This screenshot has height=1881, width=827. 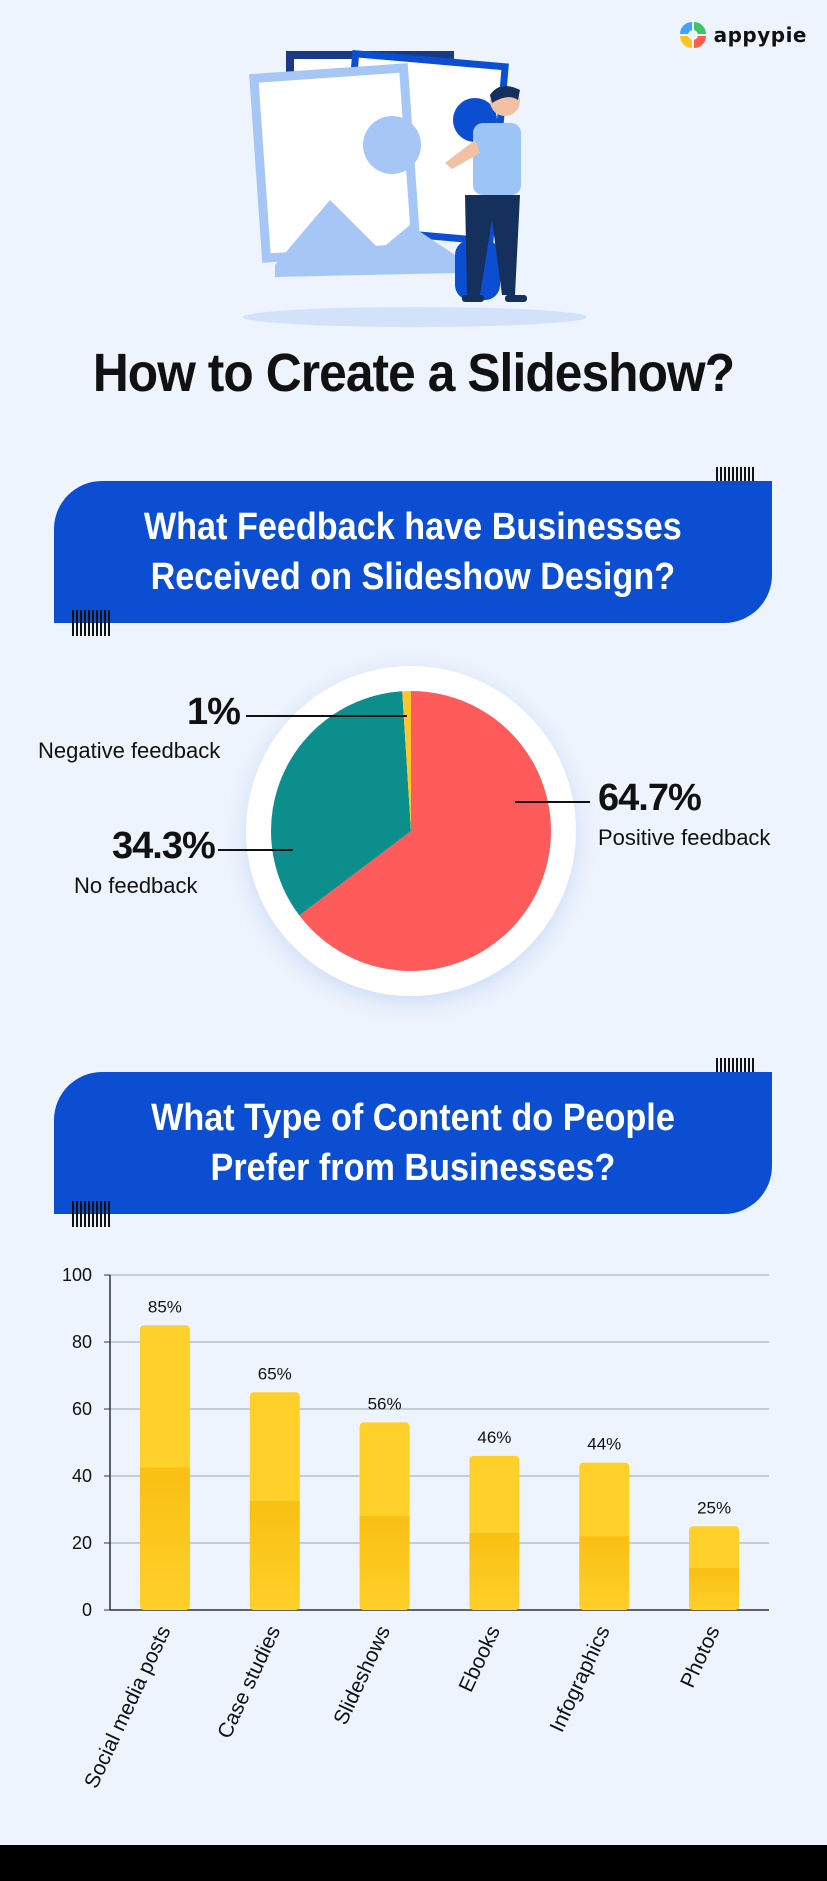 What do you see at coordinates (700, 1656) in the screenshot?
I see `x-category-label: Photos` at bounding box center [700, 1656].